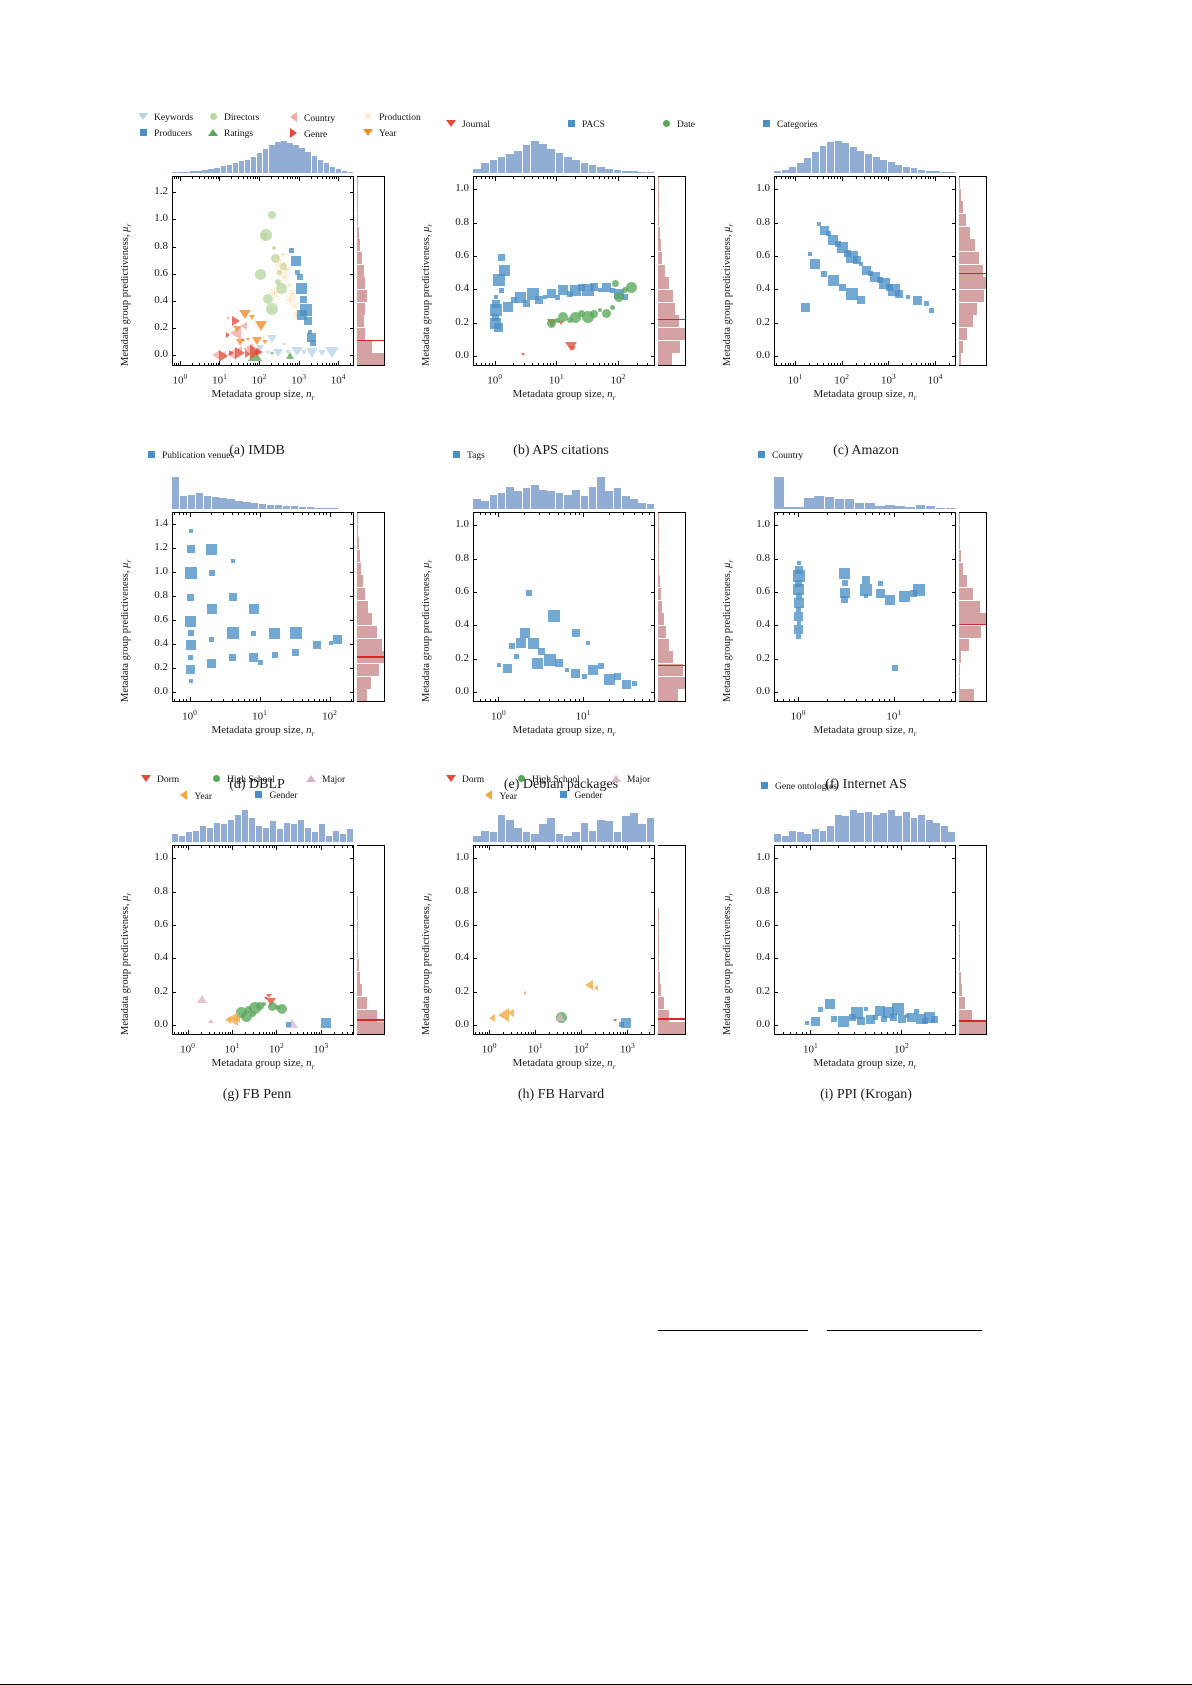 This screenshot has width=1192, height=1685. What do you see at coordinates (585, 125) in the screenshot?
I see `legend-item: PACS` at bounding box center [585, 125].